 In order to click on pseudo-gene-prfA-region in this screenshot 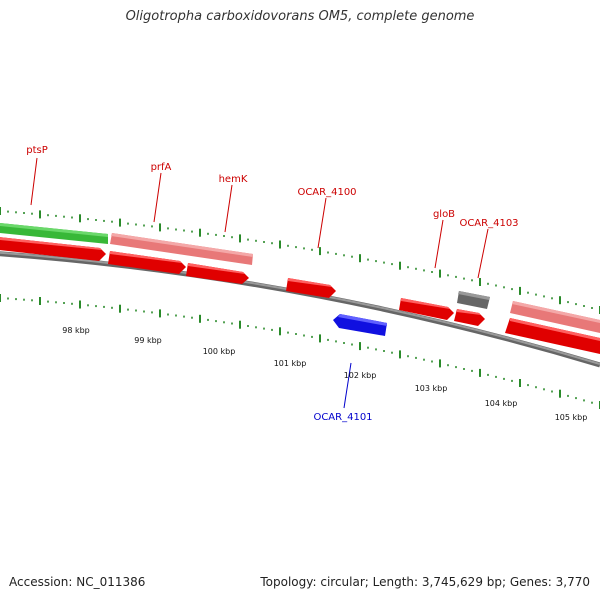, I will do `click(181, 249)`.